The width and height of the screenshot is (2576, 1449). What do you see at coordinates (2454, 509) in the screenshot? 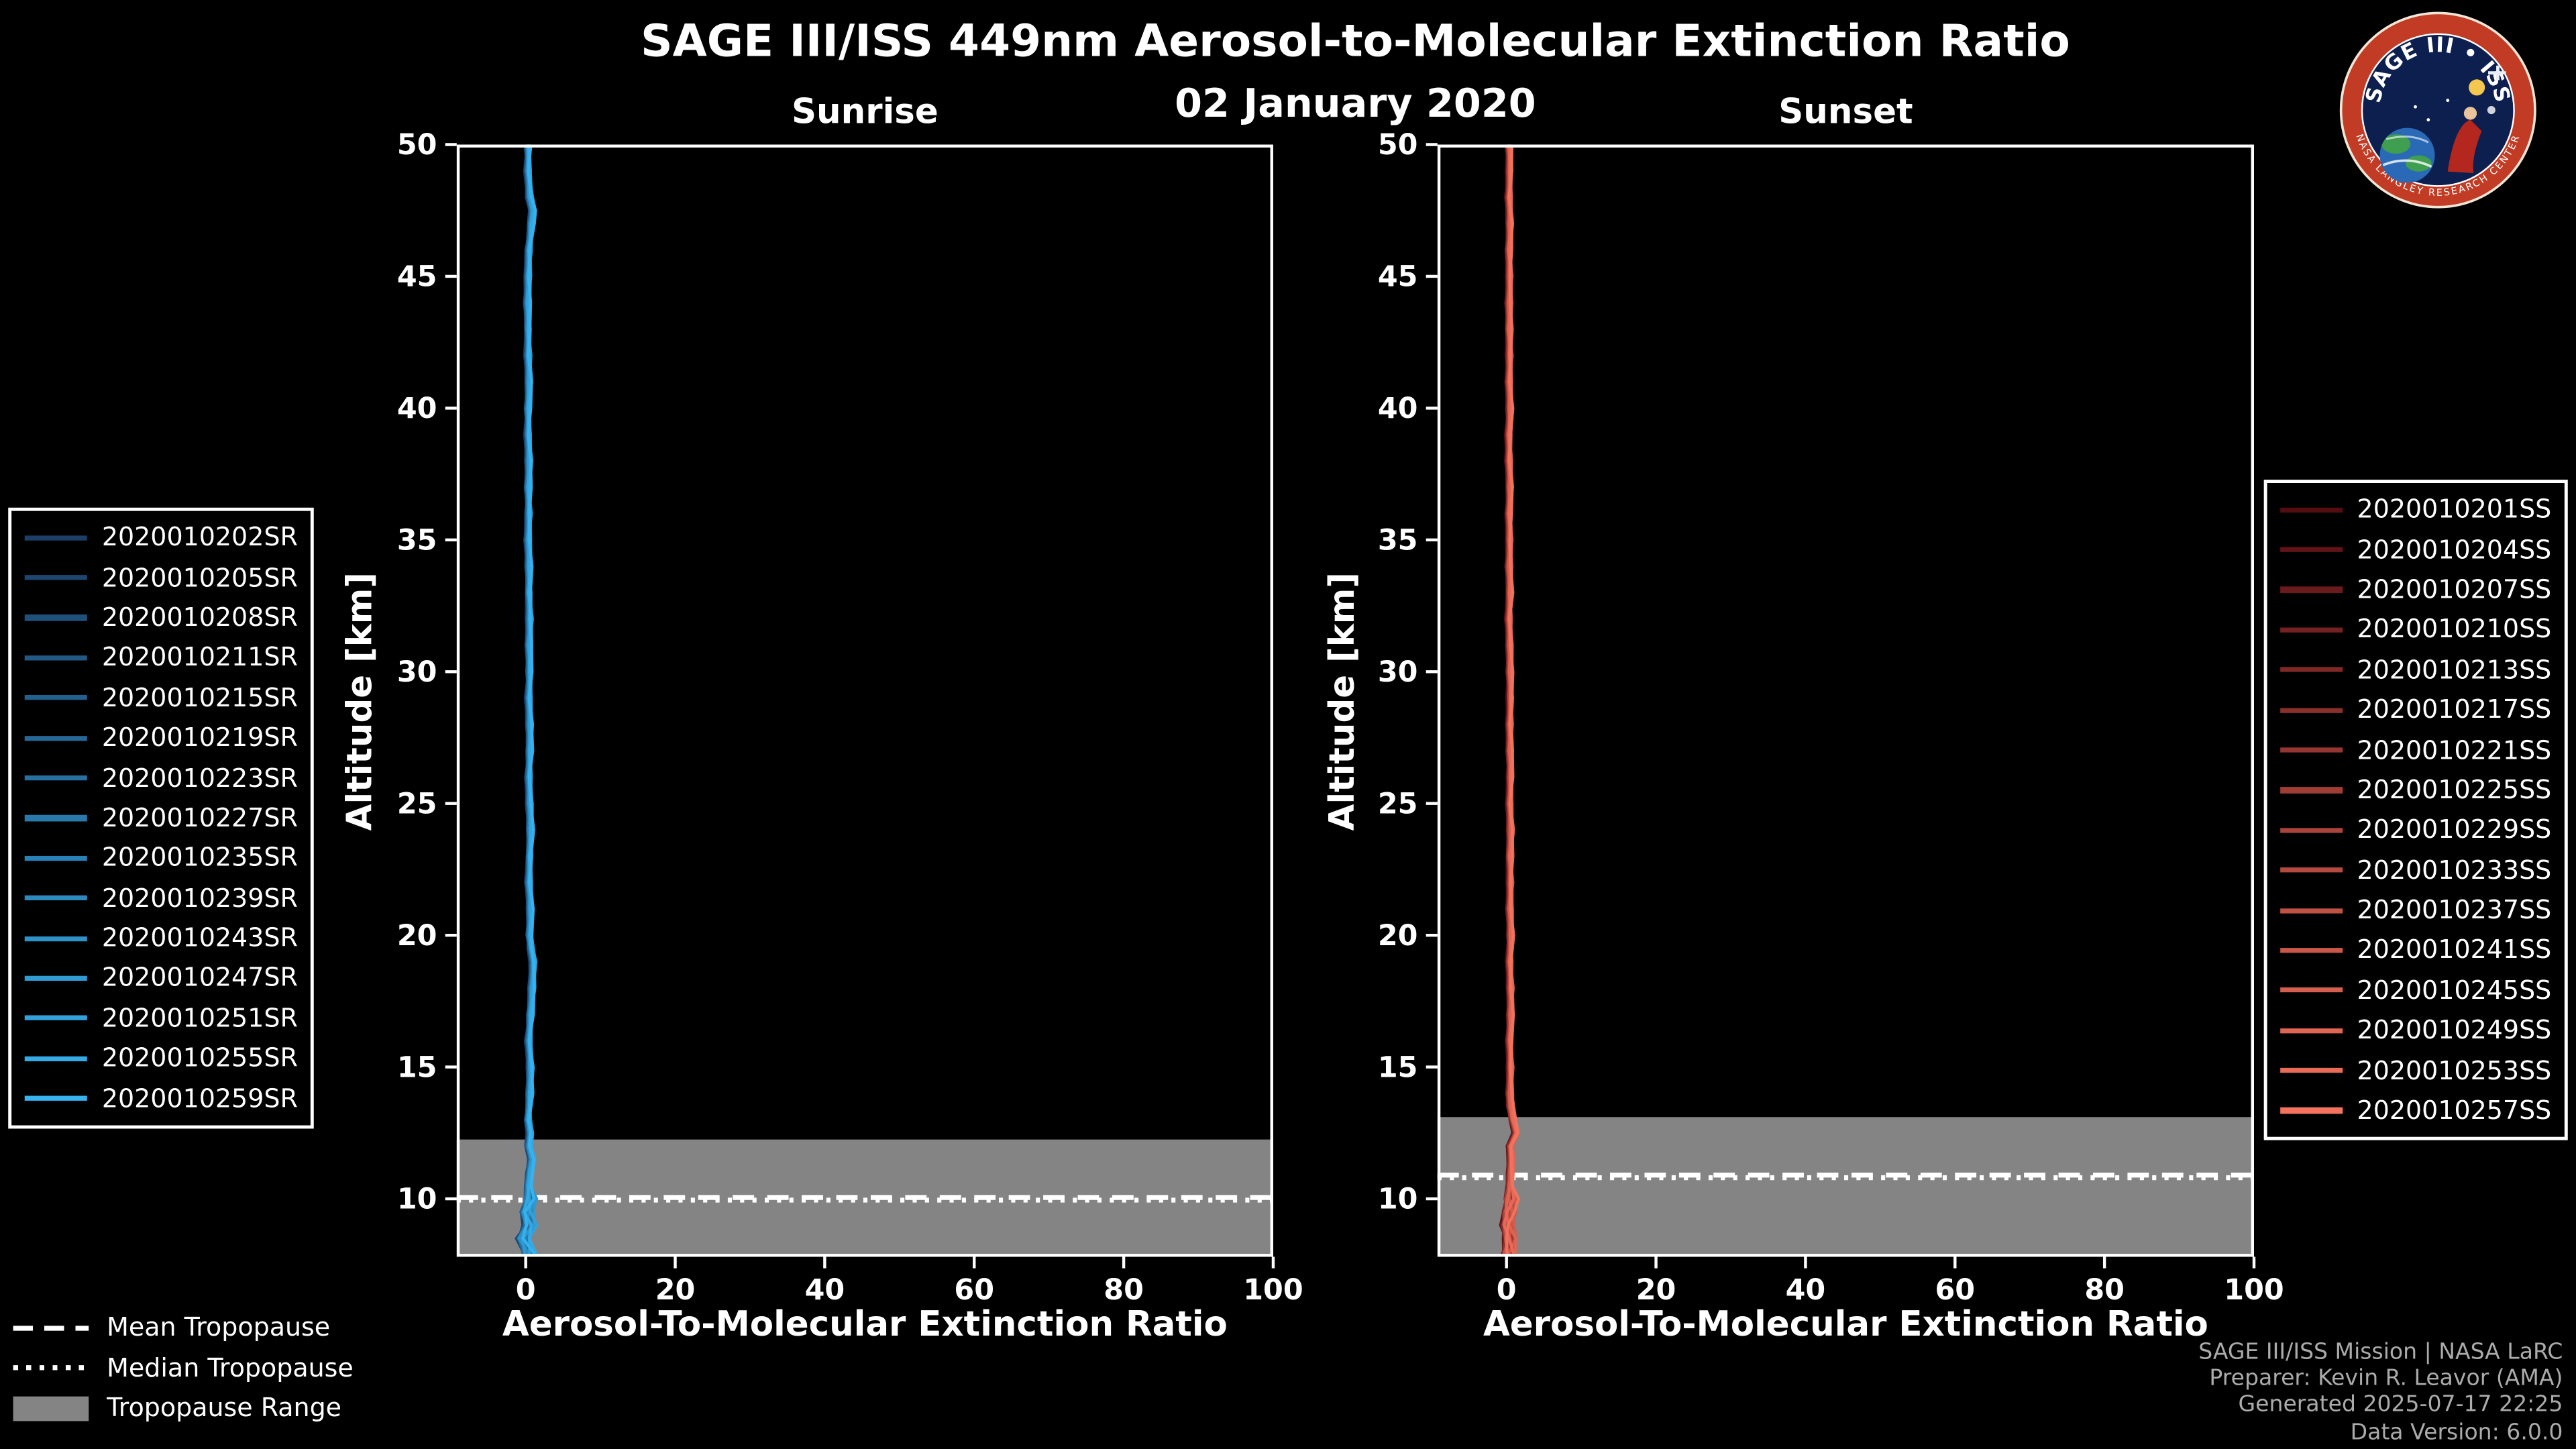
I see `legend-event-label: 2020010201SS` at bounding box center [2454, 509].